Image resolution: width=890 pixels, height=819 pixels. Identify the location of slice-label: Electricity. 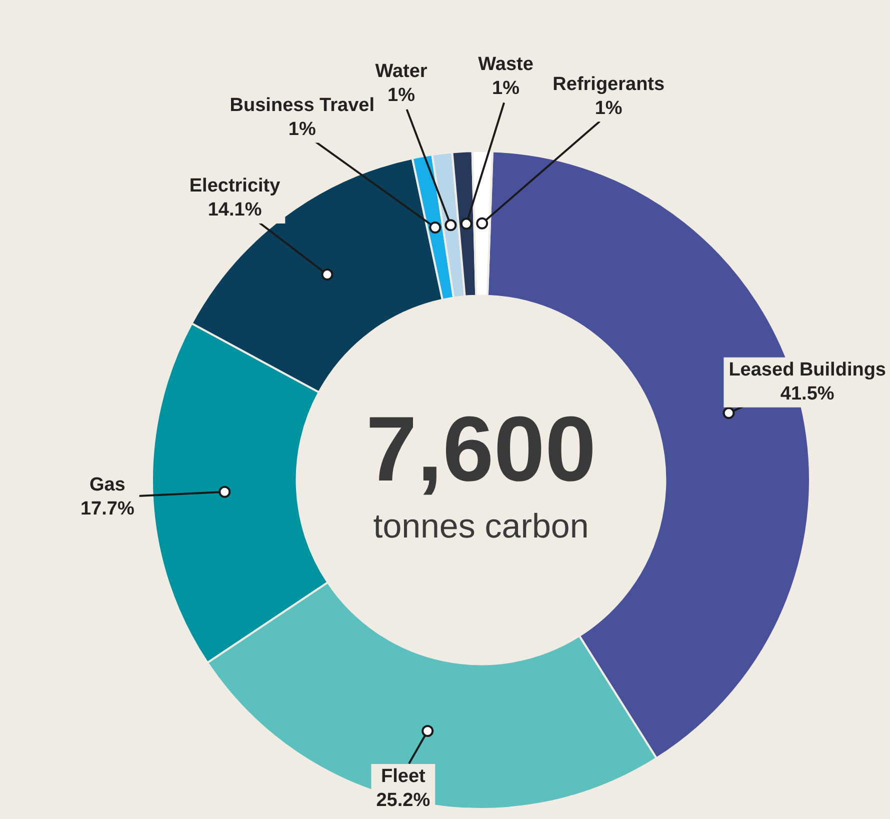
(235, 186).